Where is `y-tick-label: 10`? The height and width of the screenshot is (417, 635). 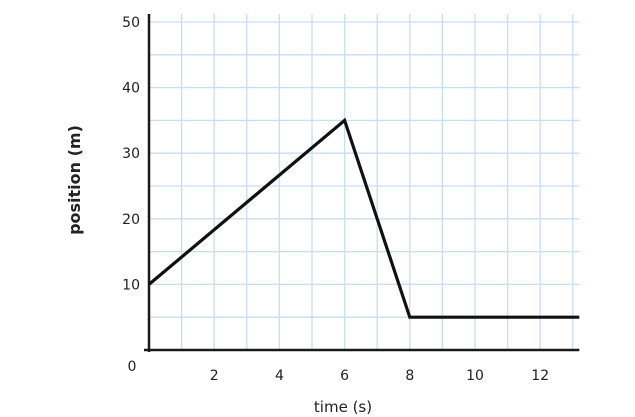
y-tick-label: 10 is located at coordinates (131, 285).